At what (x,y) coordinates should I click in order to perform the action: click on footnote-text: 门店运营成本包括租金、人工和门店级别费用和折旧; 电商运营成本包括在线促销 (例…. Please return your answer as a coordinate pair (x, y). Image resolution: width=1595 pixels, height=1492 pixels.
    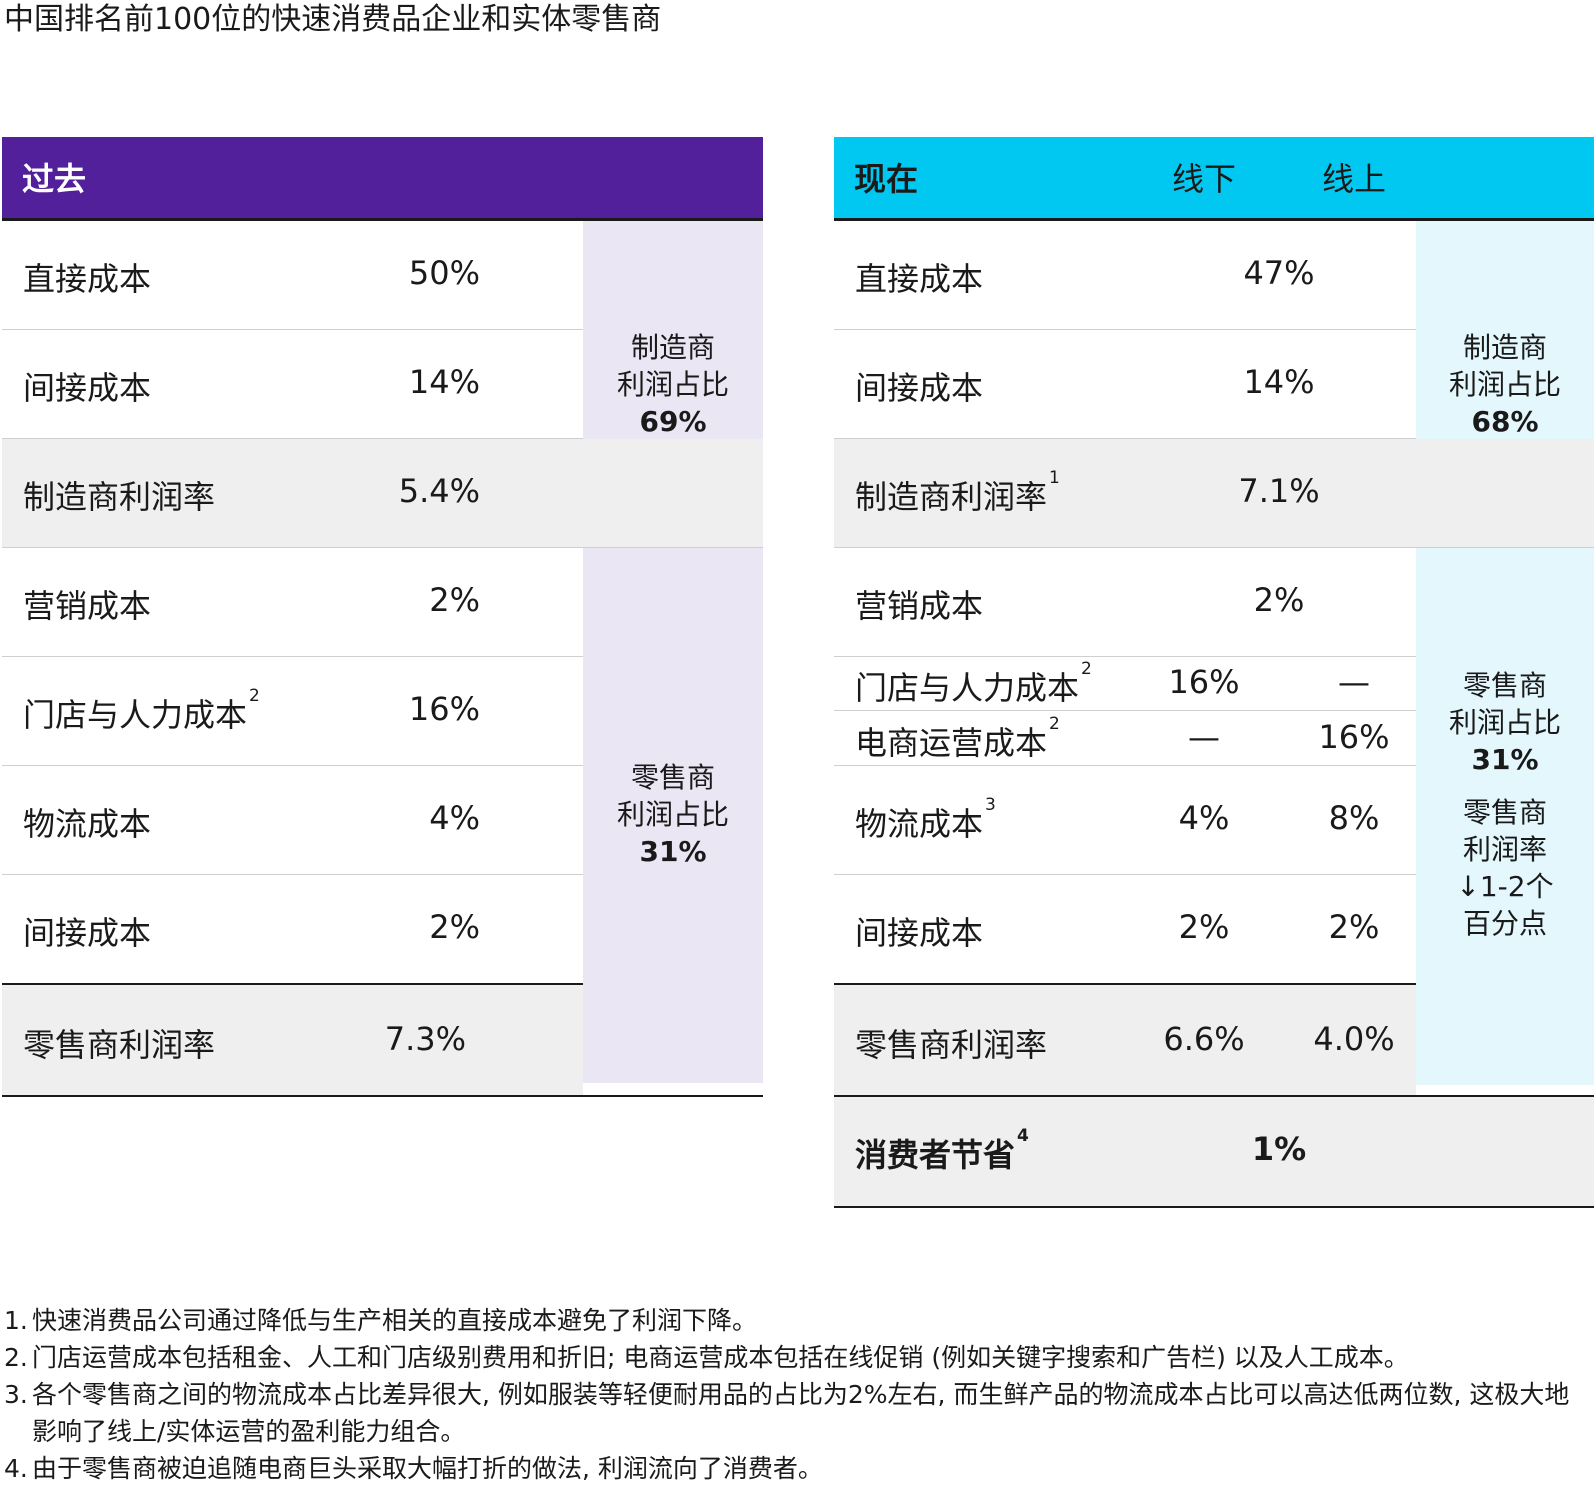
    Looking at the image, I should click on (720, 1357).